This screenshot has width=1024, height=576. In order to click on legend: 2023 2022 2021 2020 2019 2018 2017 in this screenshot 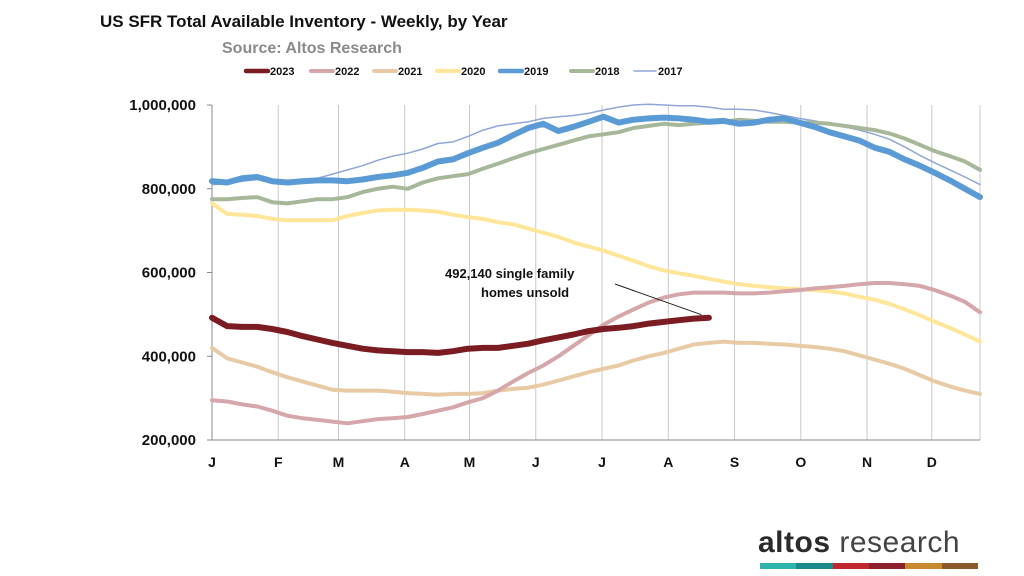, I will do `click(462, 72)`.